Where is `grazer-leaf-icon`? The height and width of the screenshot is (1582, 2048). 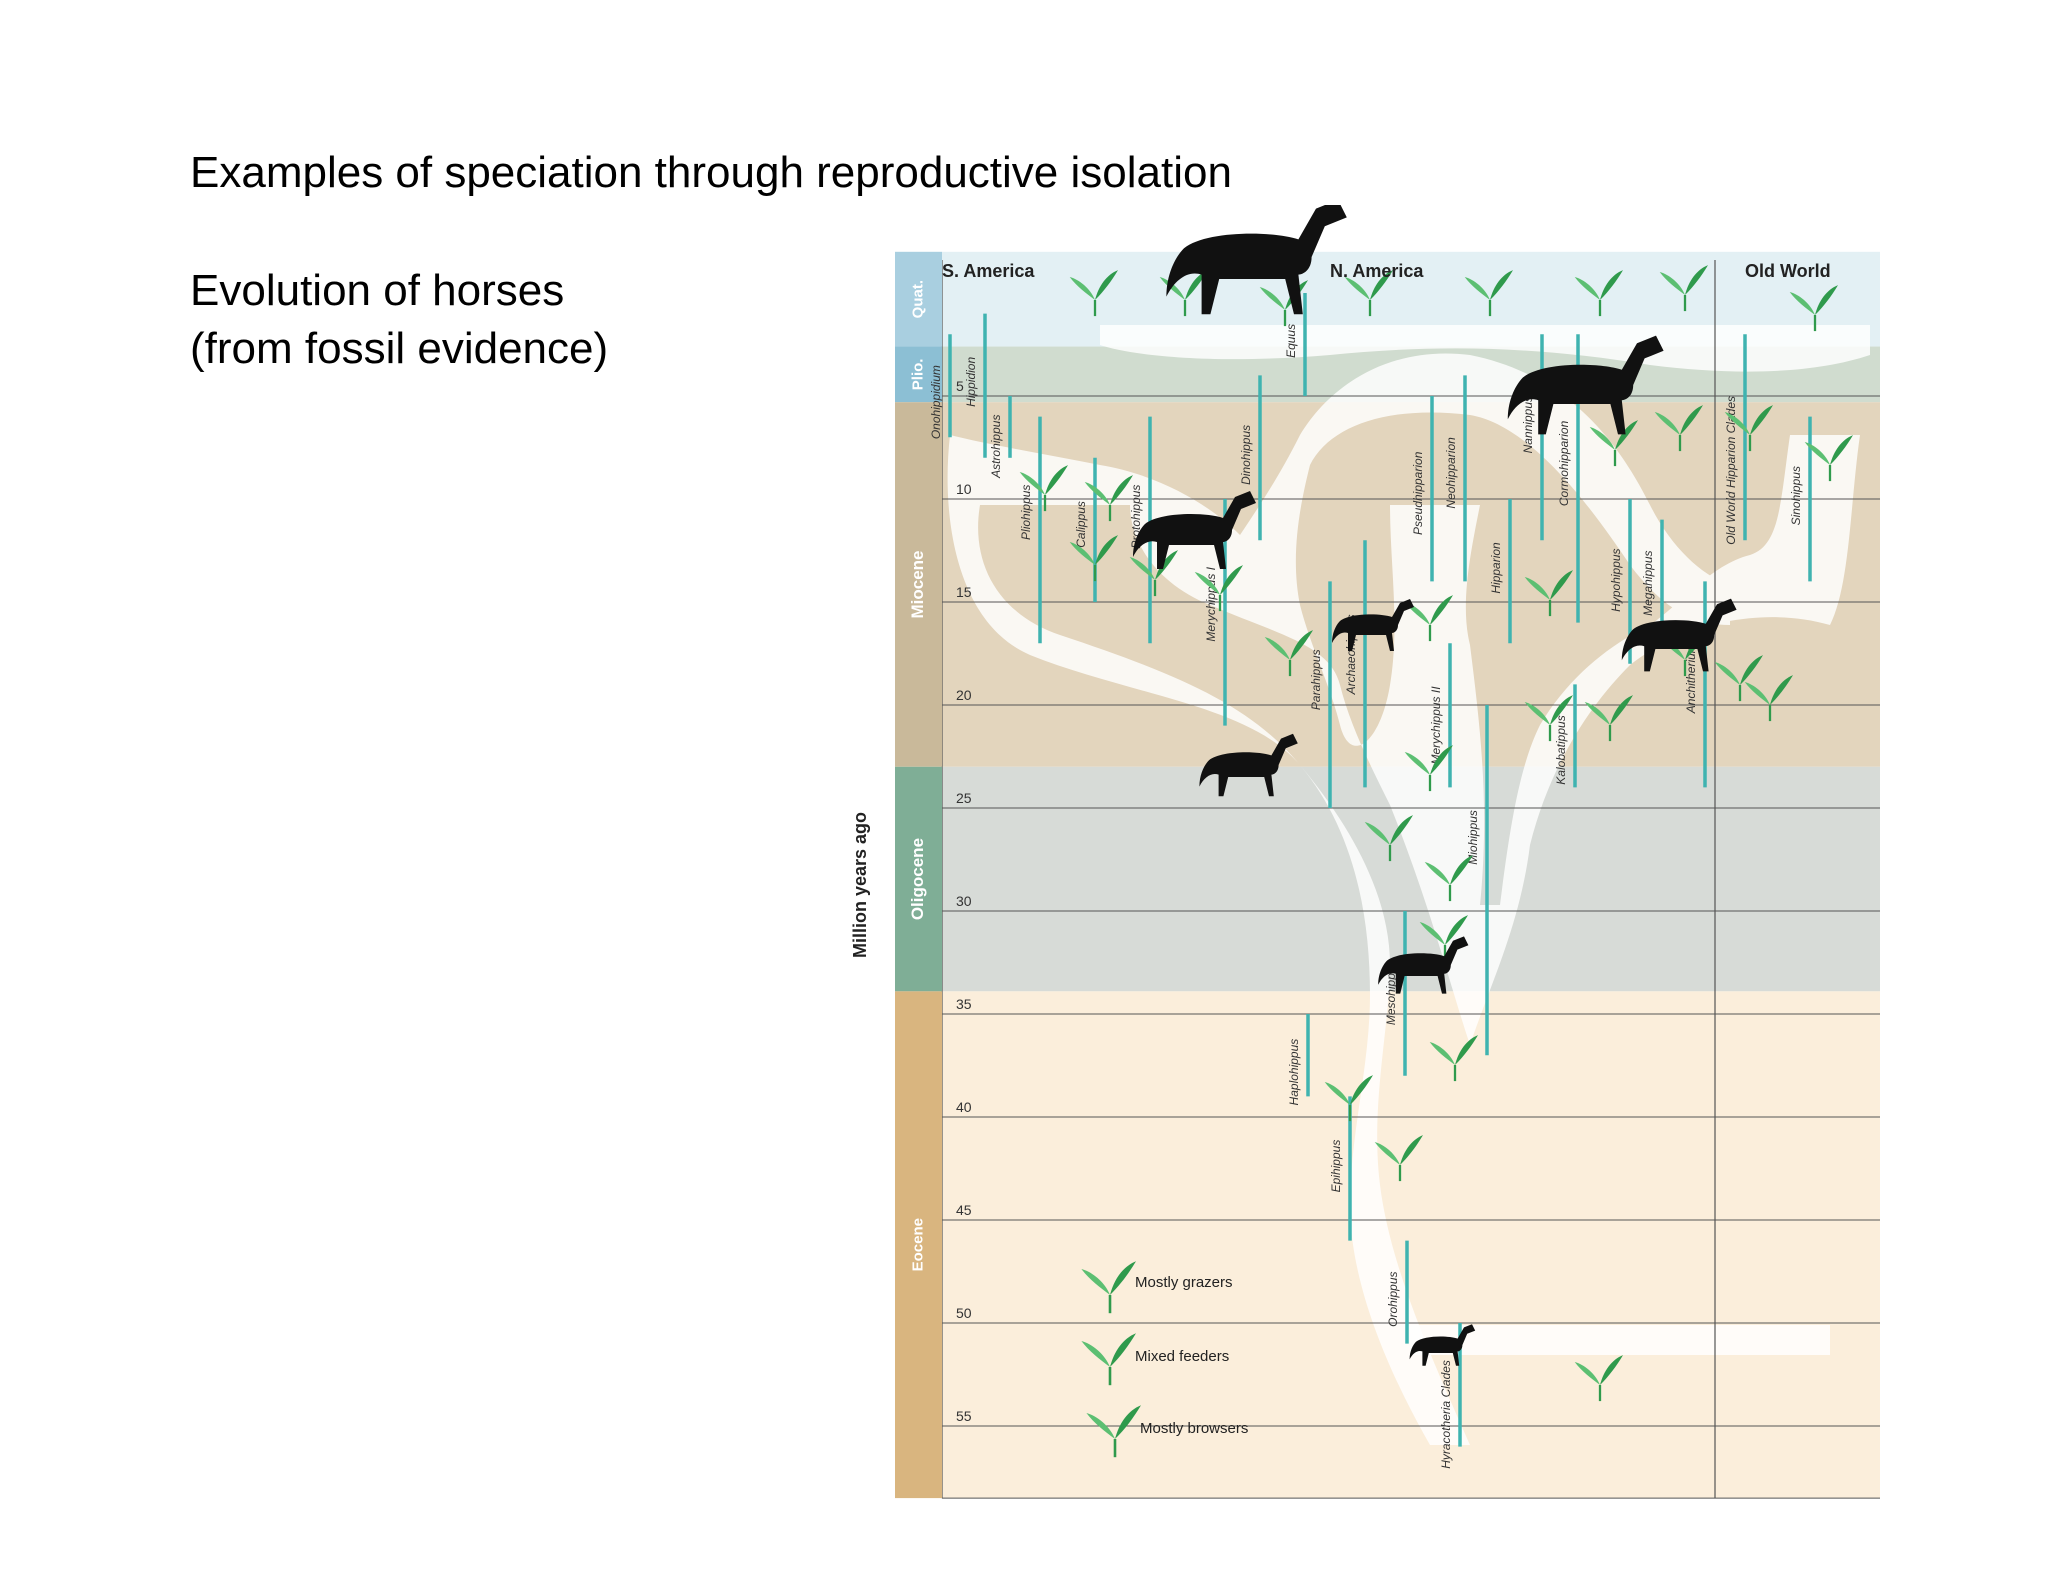
grazer-leaf-icon is located at coordinates (1108, 1287).